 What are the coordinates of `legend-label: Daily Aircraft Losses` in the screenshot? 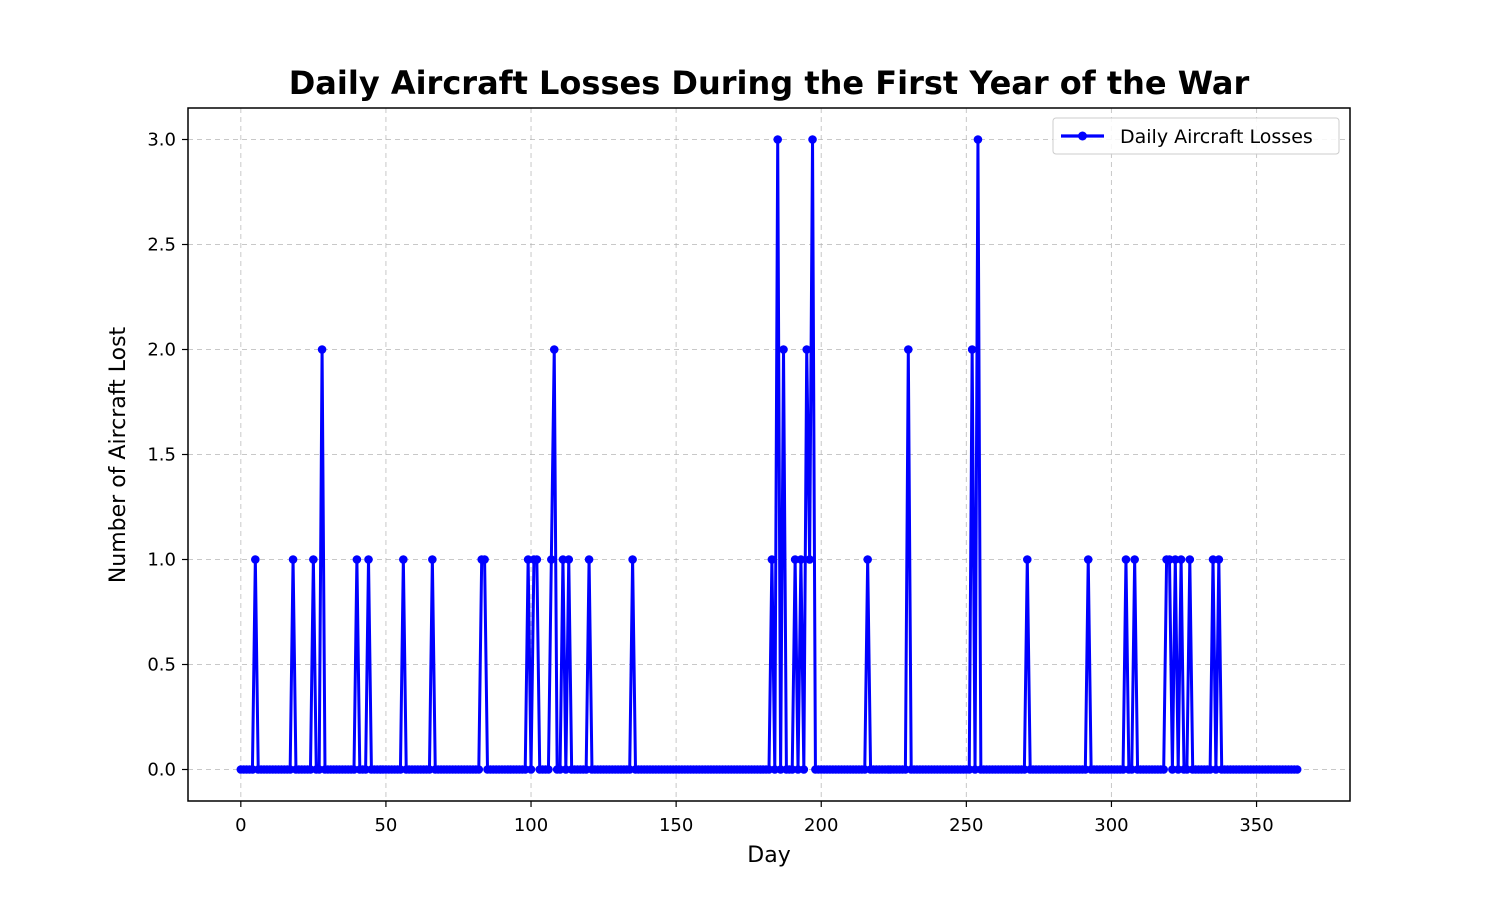 It's located at (1216, 137).